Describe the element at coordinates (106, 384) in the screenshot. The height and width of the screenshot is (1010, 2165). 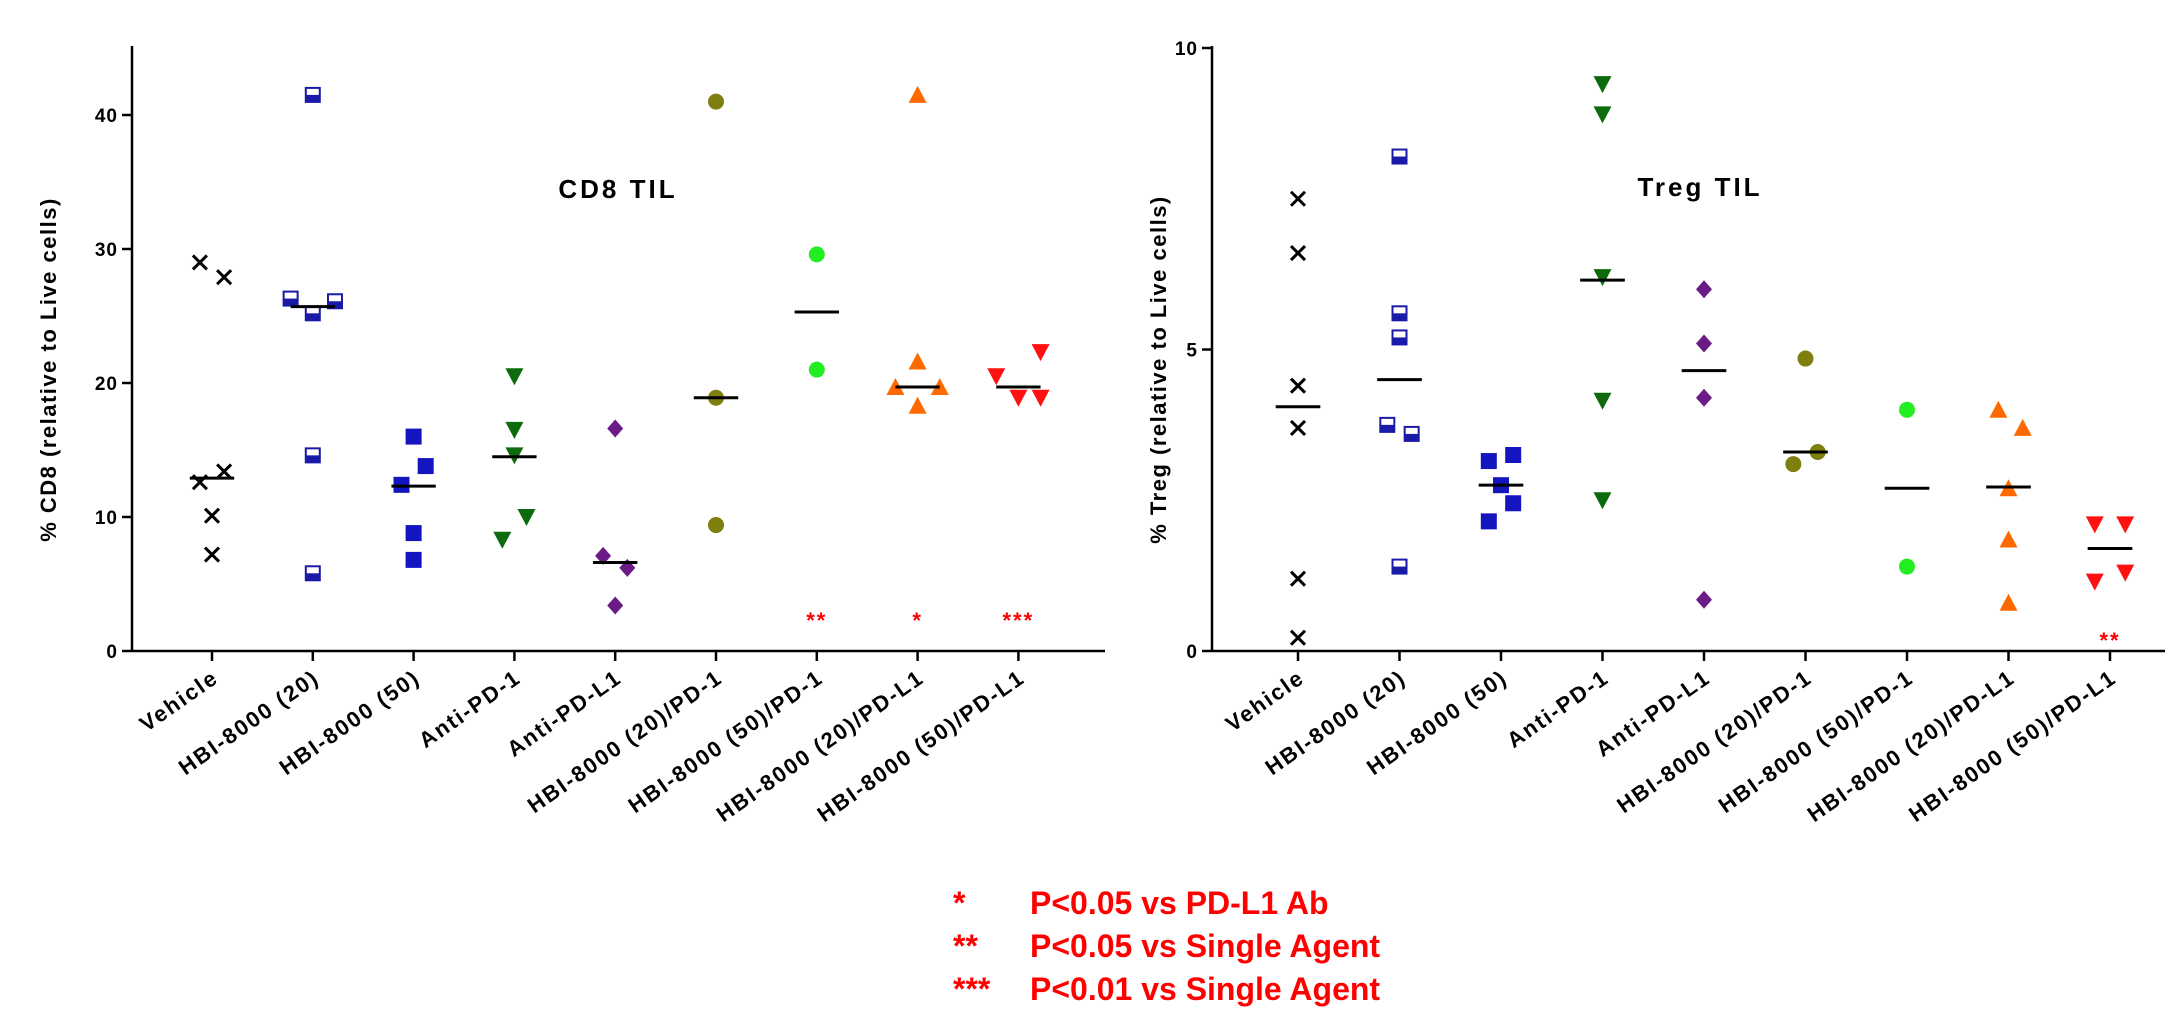
I see `y-tick-label: 20` at that location.